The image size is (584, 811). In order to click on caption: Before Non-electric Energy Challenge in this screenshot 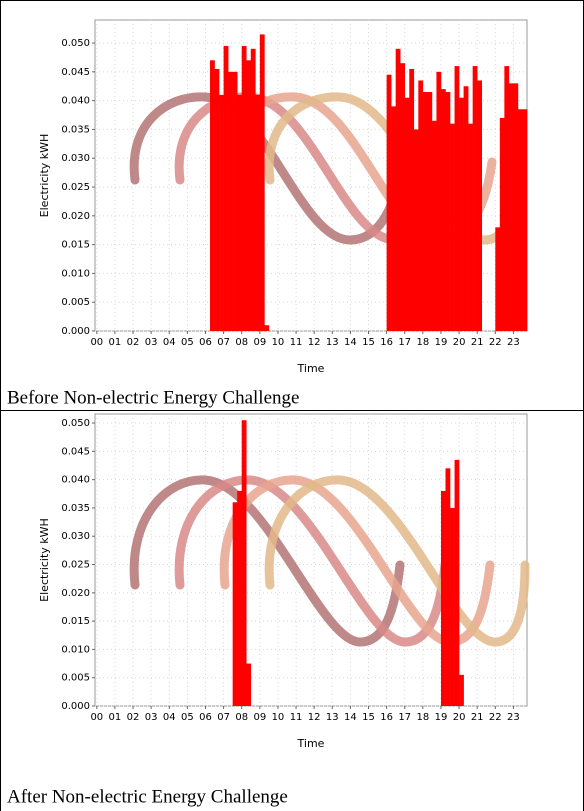, I will do `click(153, 397)`.